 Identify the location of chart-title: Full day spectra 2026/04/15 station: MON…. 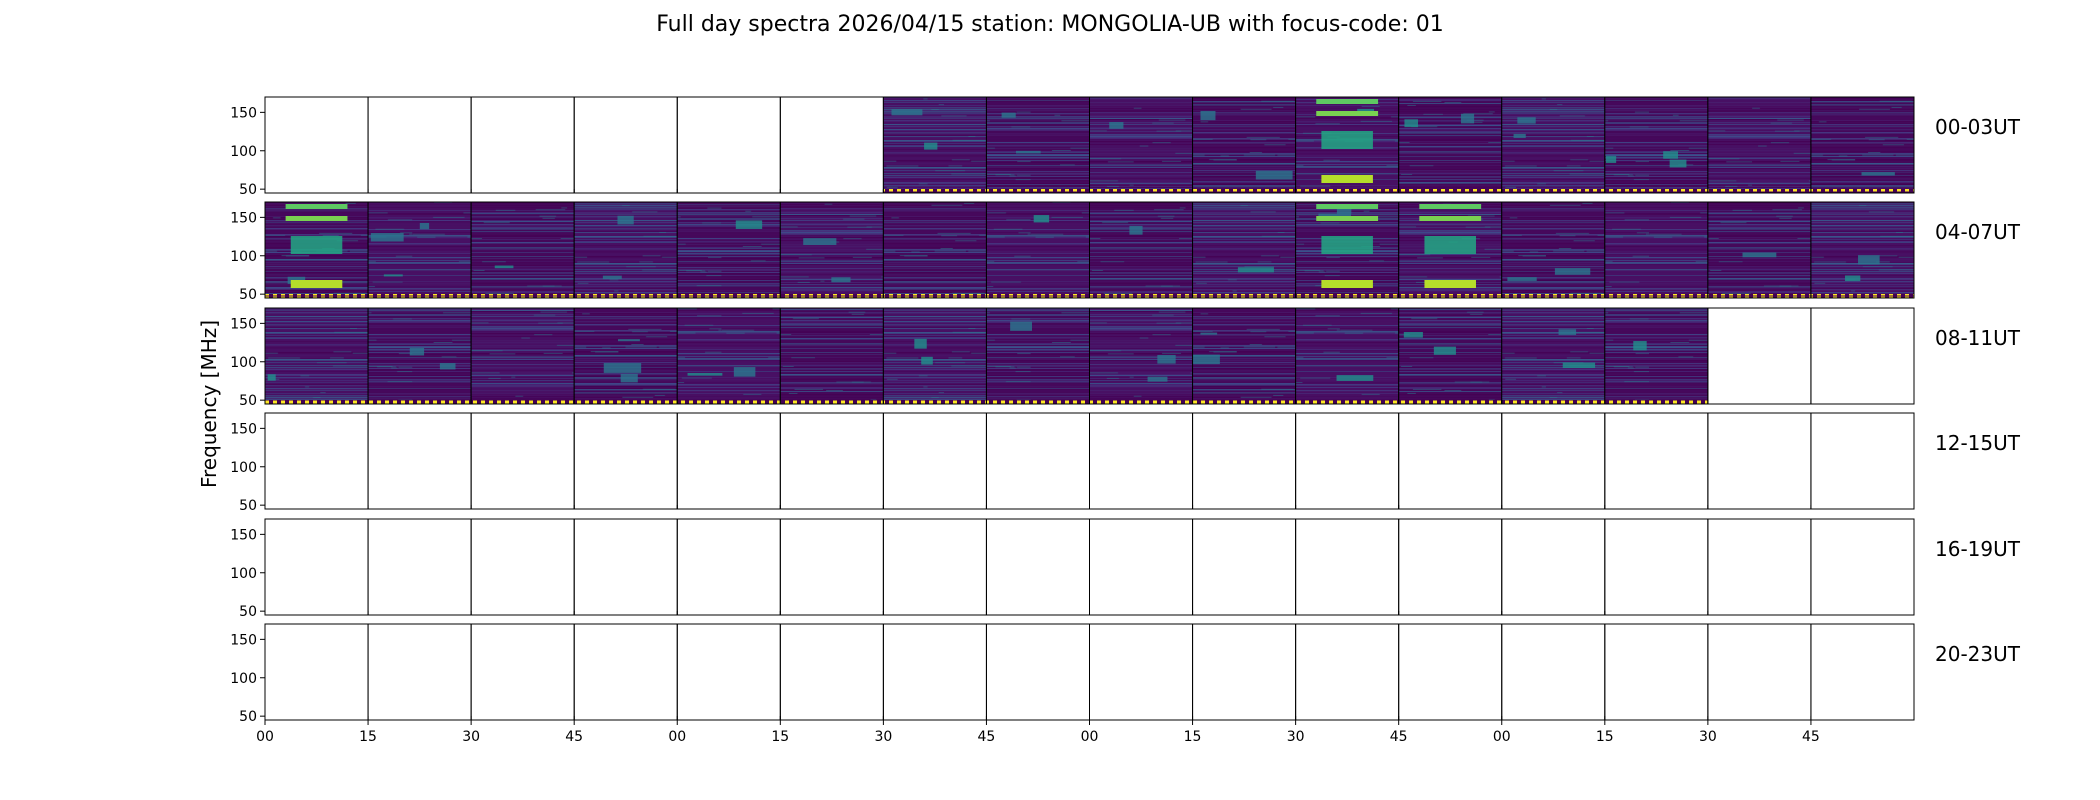
(1050, 24).